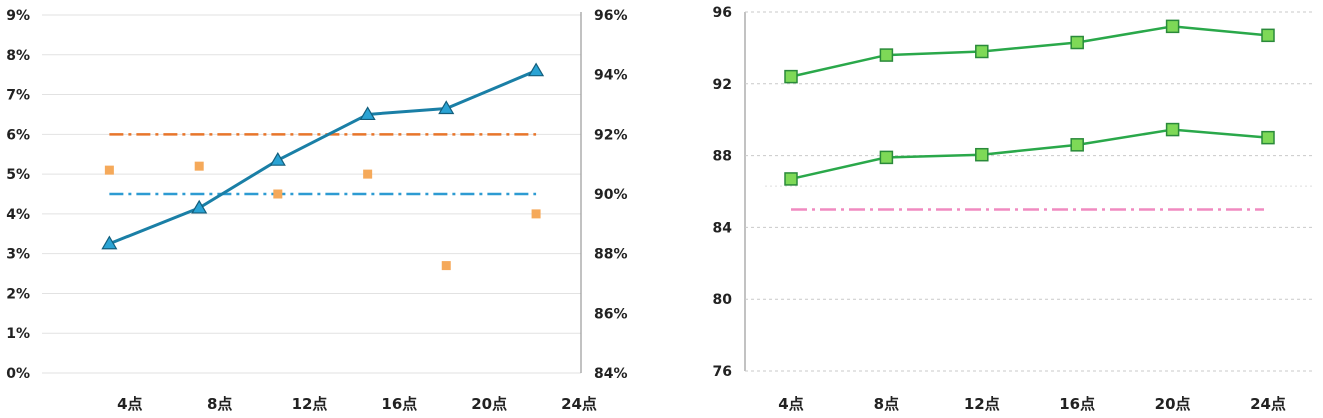  Describe the element at coordinates (611, 76) in the screenshot. I see `right-y-tick-label: 94%` at that location.